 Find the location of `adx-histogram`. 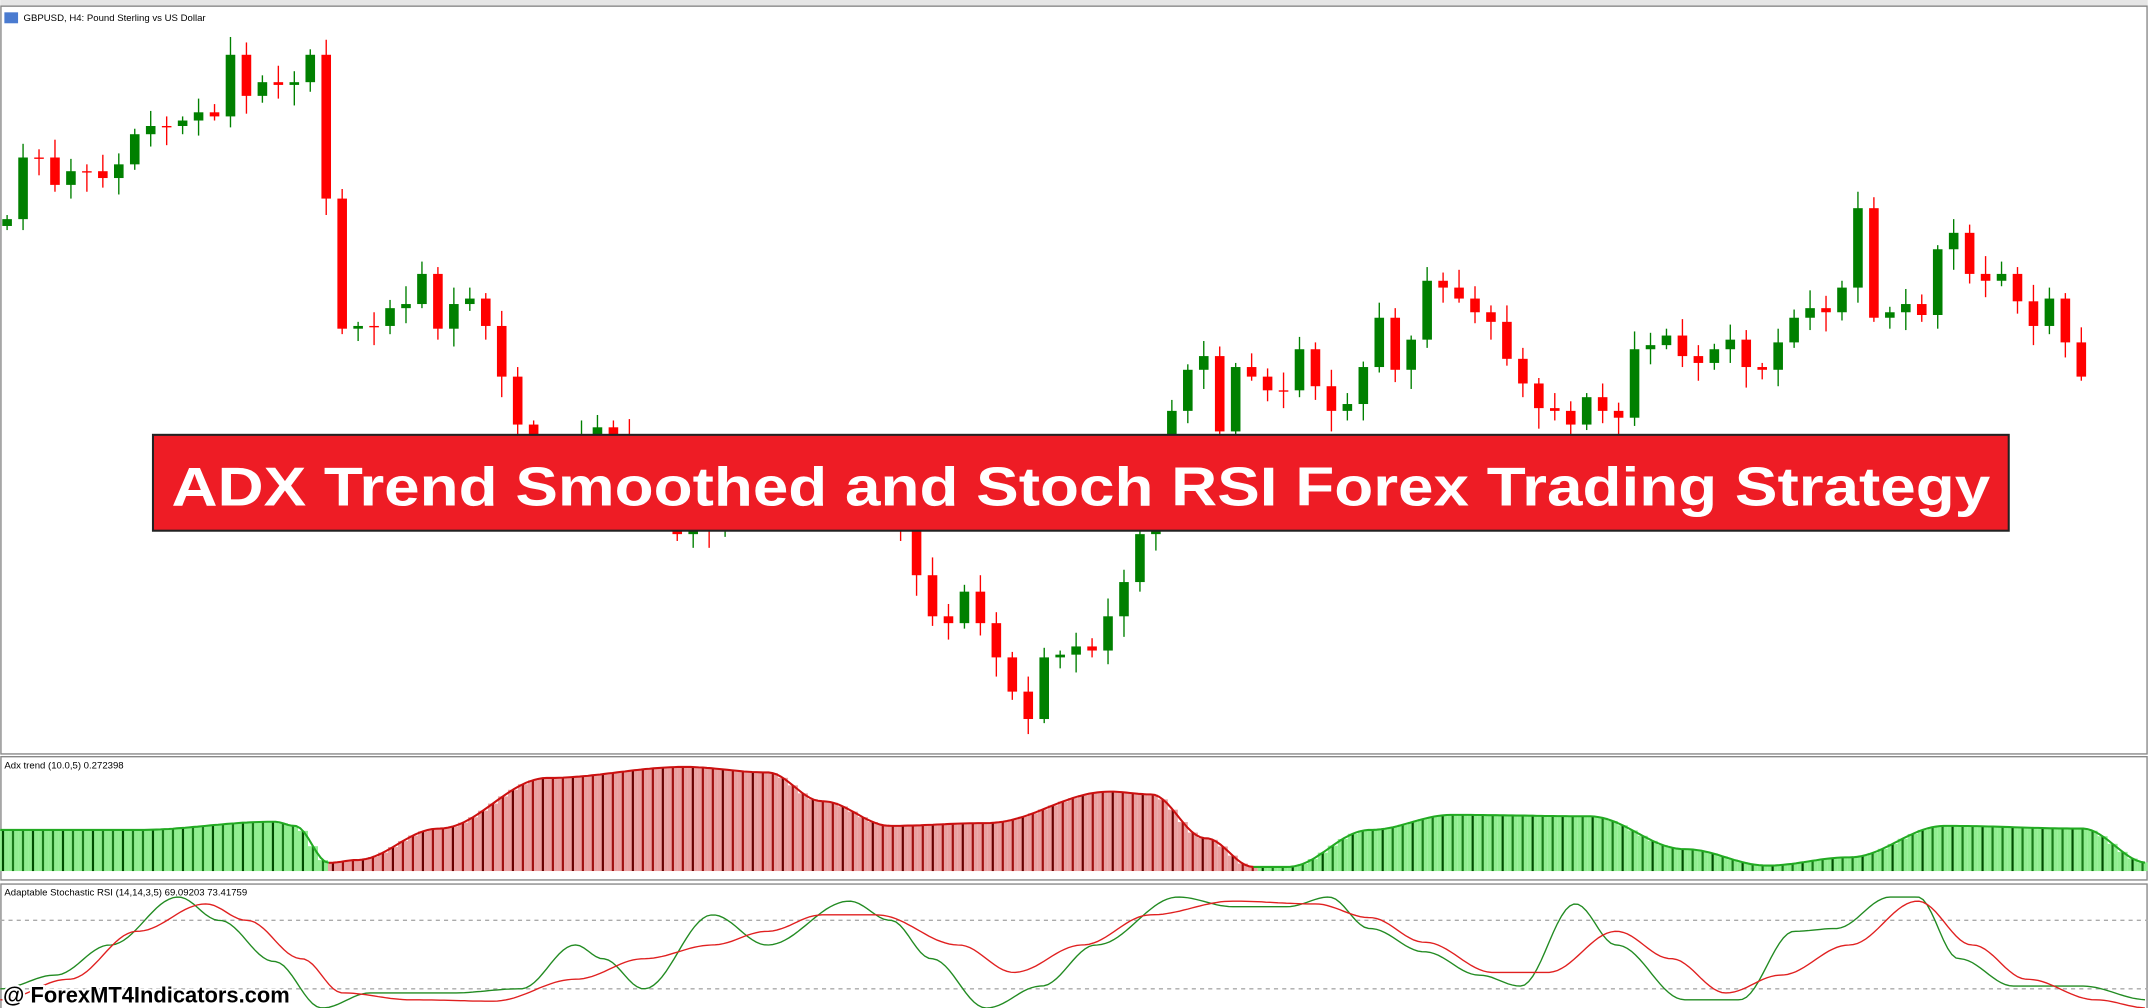

adx-histogram is located at coordinates (1074, 818).